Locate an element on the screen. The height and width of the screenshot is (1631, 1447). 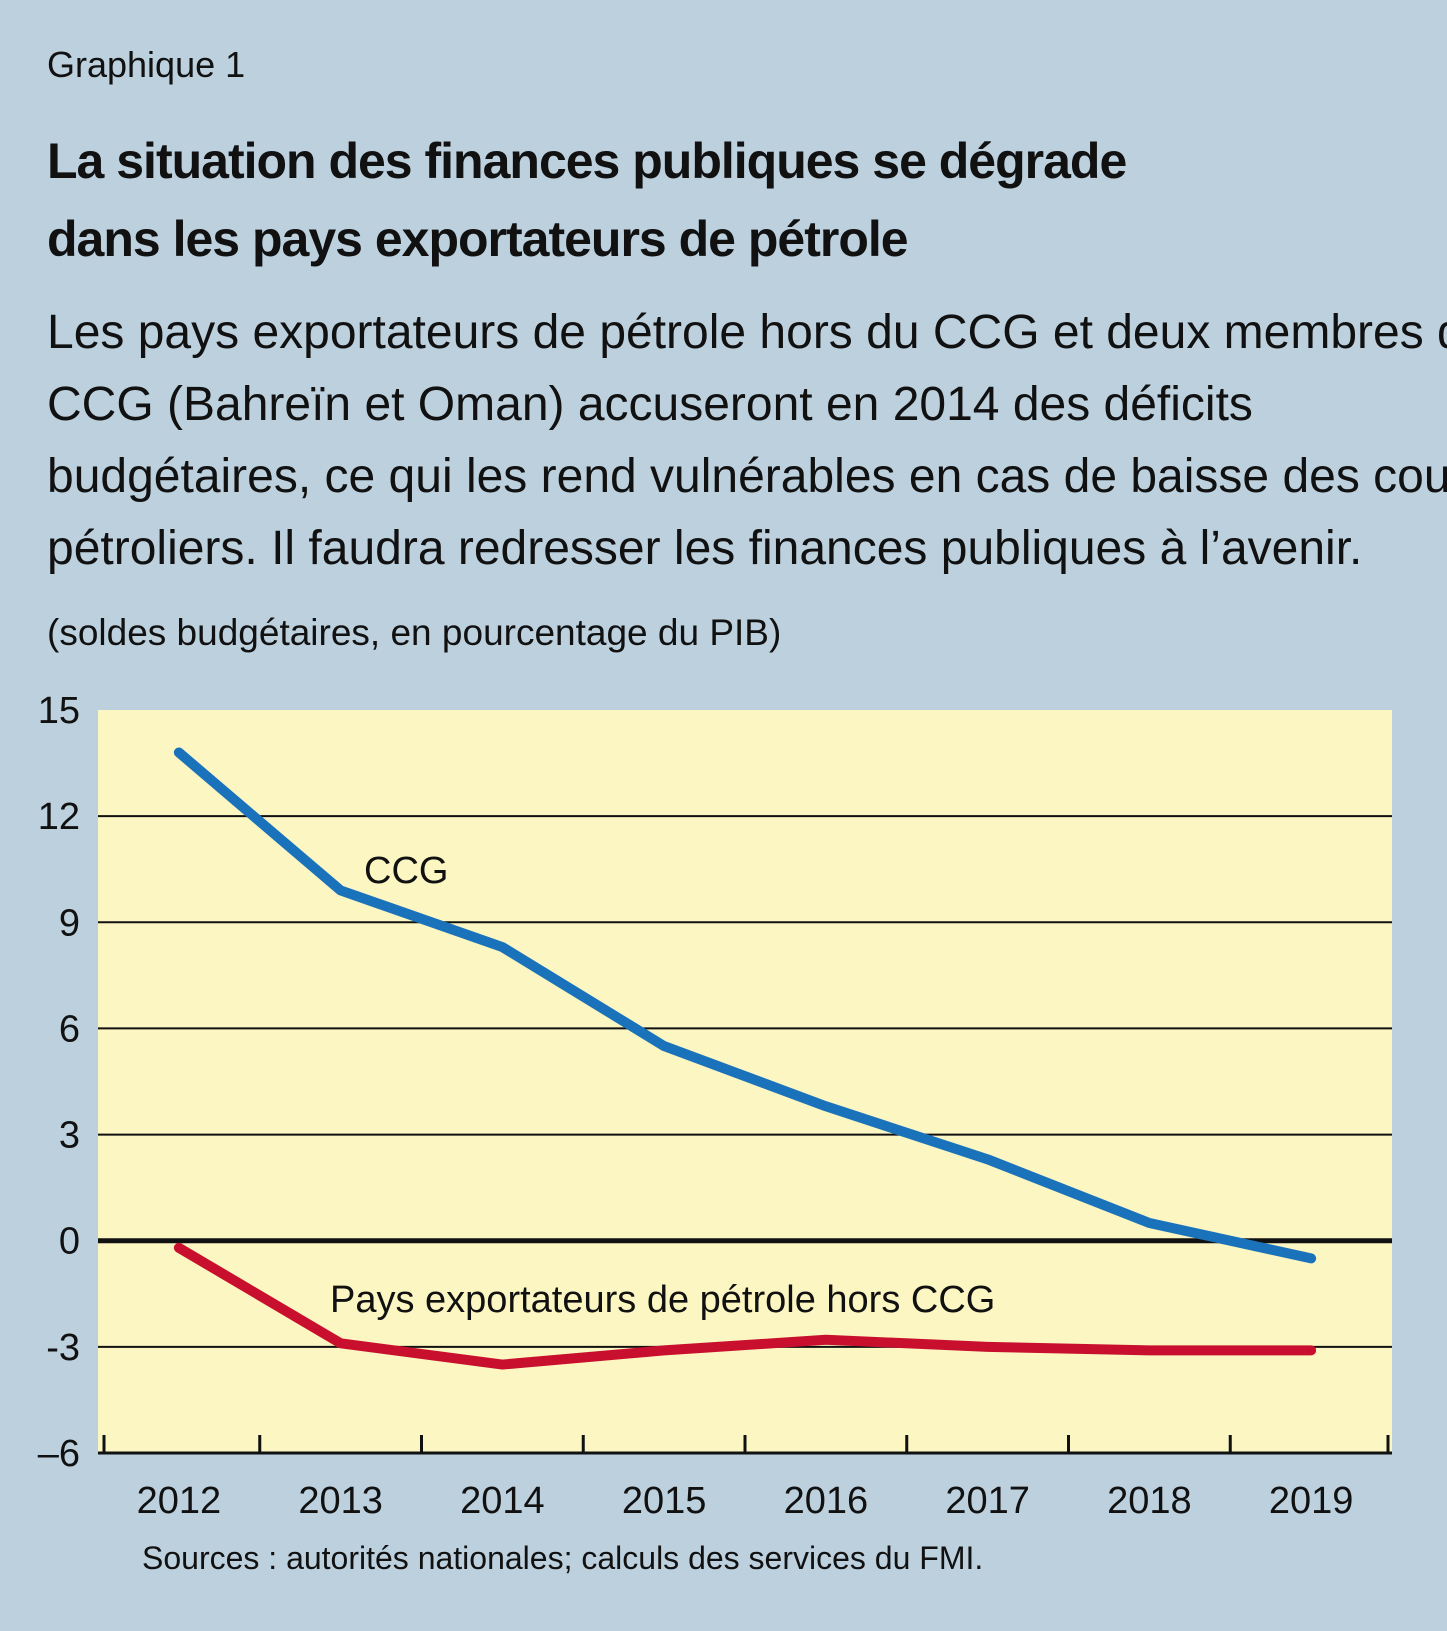
series-label-non-ccg: Pays exportateurs de pétrole hors CCG is located at coordinates (662, 1300).